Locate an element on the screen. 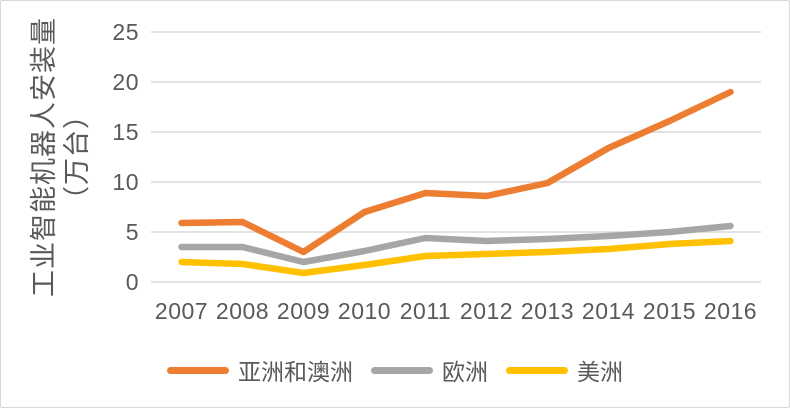 The image size is (790, 408). y-tick-label: 15 is located at coordinates (125, 132).